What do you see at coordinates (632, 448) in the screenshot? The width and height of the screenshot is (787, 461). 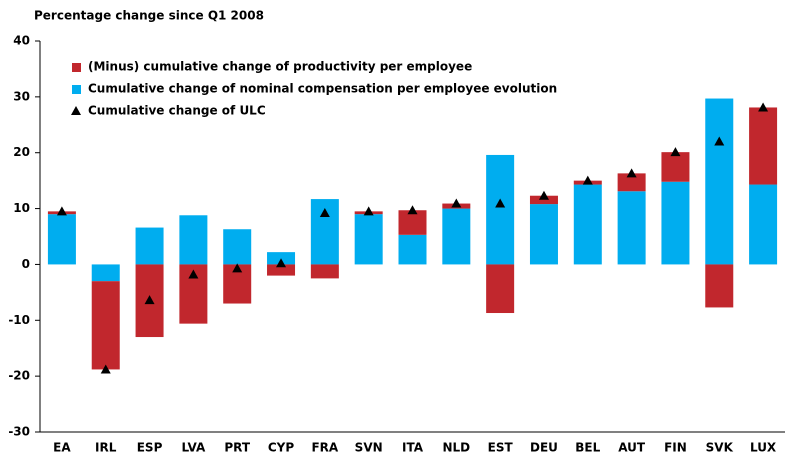 I see `x-tick-label: AUT` at bounding box center [632, 448].